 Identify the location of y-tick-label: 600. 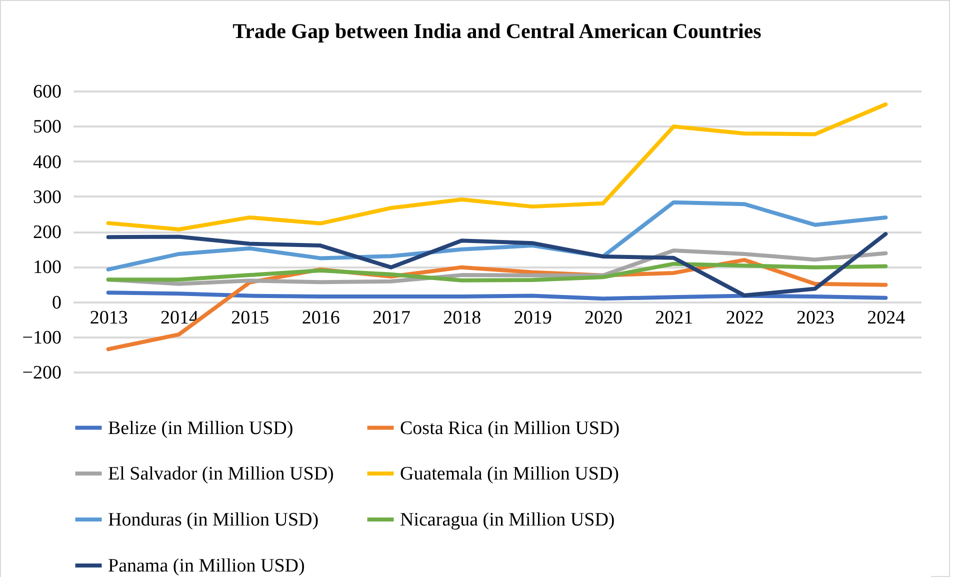
(47, 92).